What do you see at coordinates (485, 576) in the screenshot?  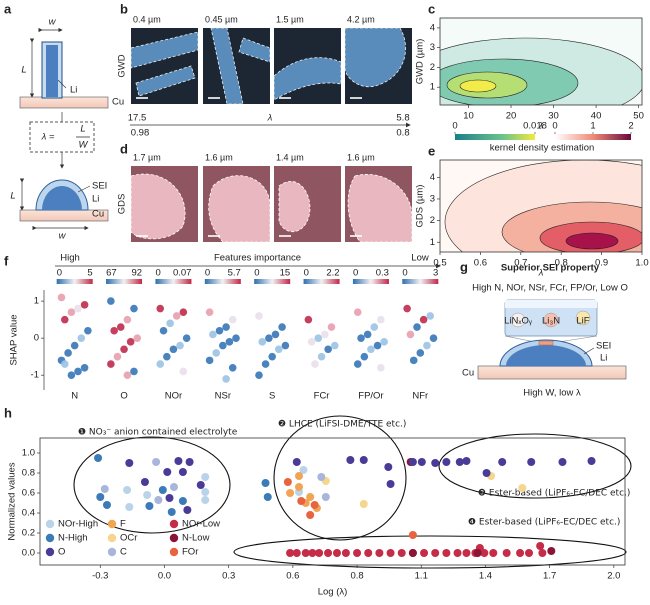 I see `x-tick-label: 1.4` at bounding box center [485, 576].